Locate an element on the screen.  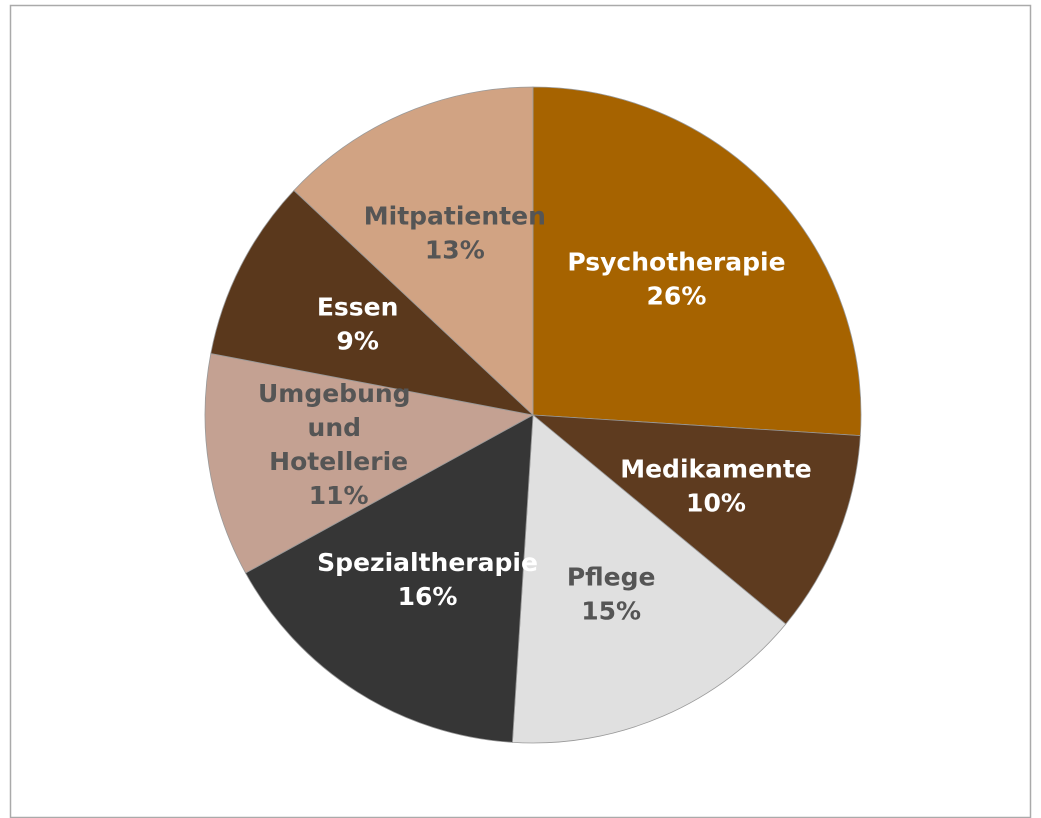
slice-label: Pflege is located at coordinates (611, 577).